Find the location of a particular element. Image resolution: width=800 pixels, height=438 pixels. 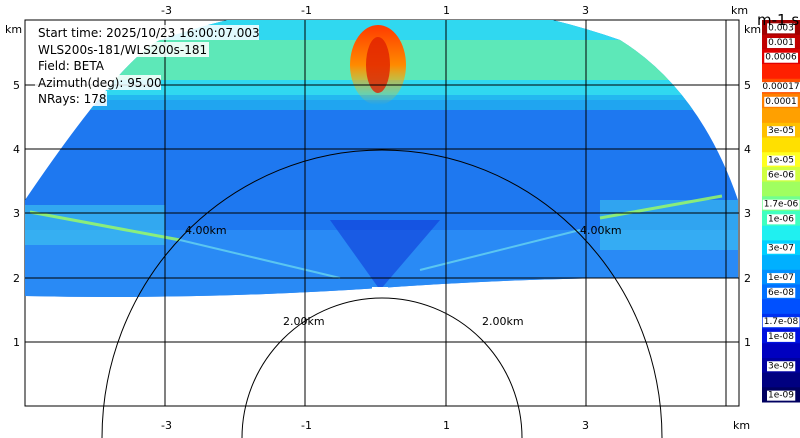

colorbar-label: 3e-07 is located at coordinates (781, 249).